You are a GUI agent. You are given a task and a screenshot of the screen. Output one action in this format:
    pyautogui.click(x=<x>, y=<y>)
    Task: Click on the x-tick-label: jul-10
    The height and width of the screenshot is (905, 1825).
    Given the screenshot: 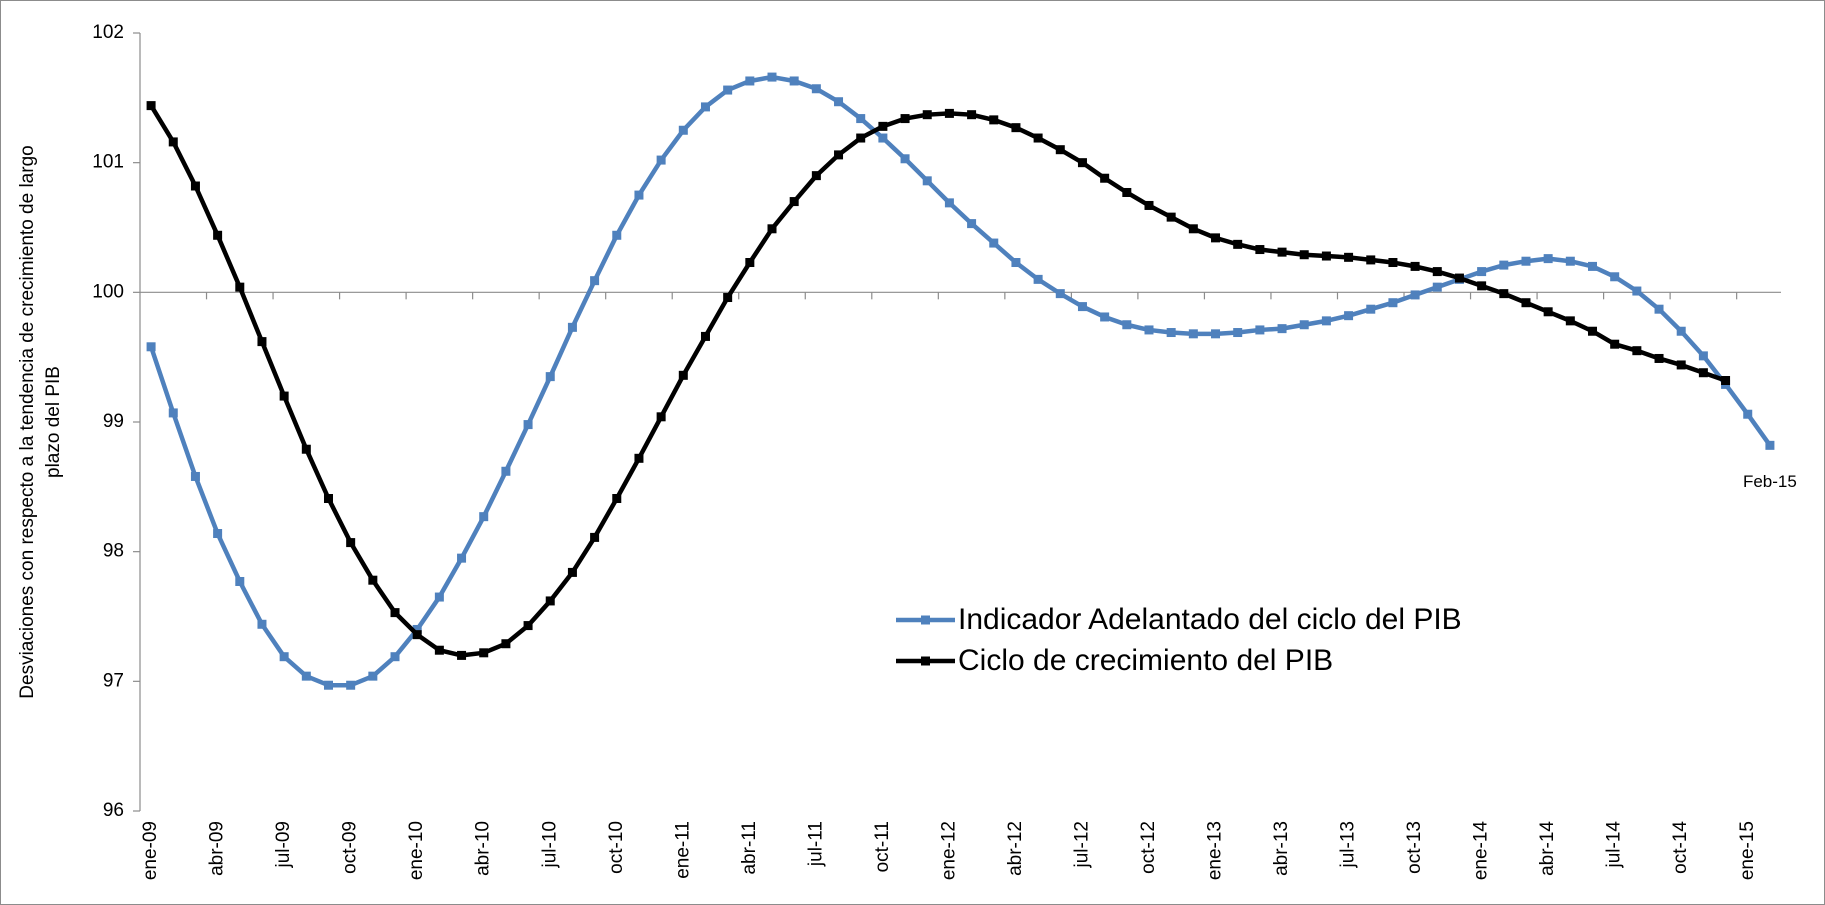 What is the action you would take?
    pyautogui.click(x=549, y=844)
    